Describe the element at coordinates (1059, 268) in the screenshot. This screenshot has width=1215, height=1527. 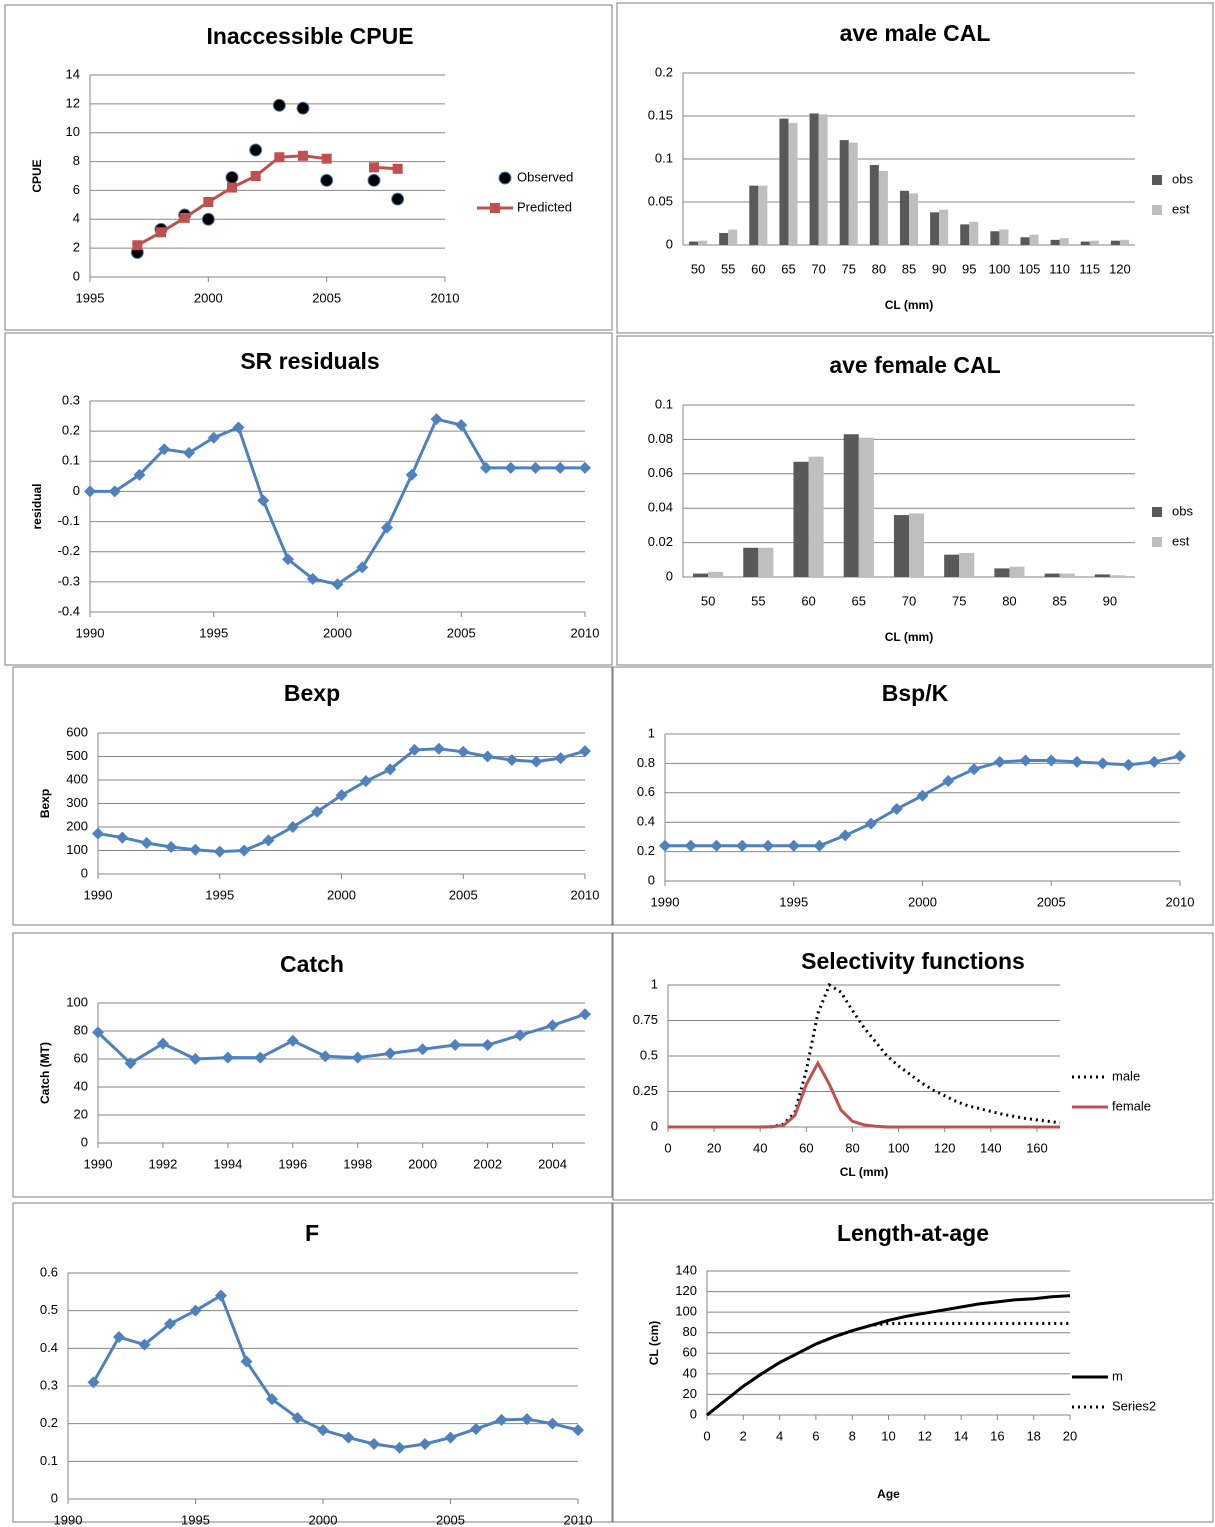
I see `x-tick-label: 110` at that location.